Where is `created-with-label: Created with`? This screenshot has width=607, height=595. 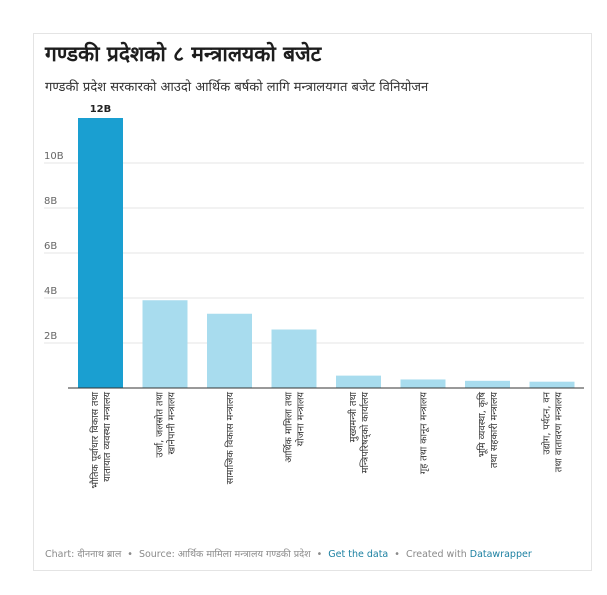
created-with-label: Created with is located at coordinates (436, 554).